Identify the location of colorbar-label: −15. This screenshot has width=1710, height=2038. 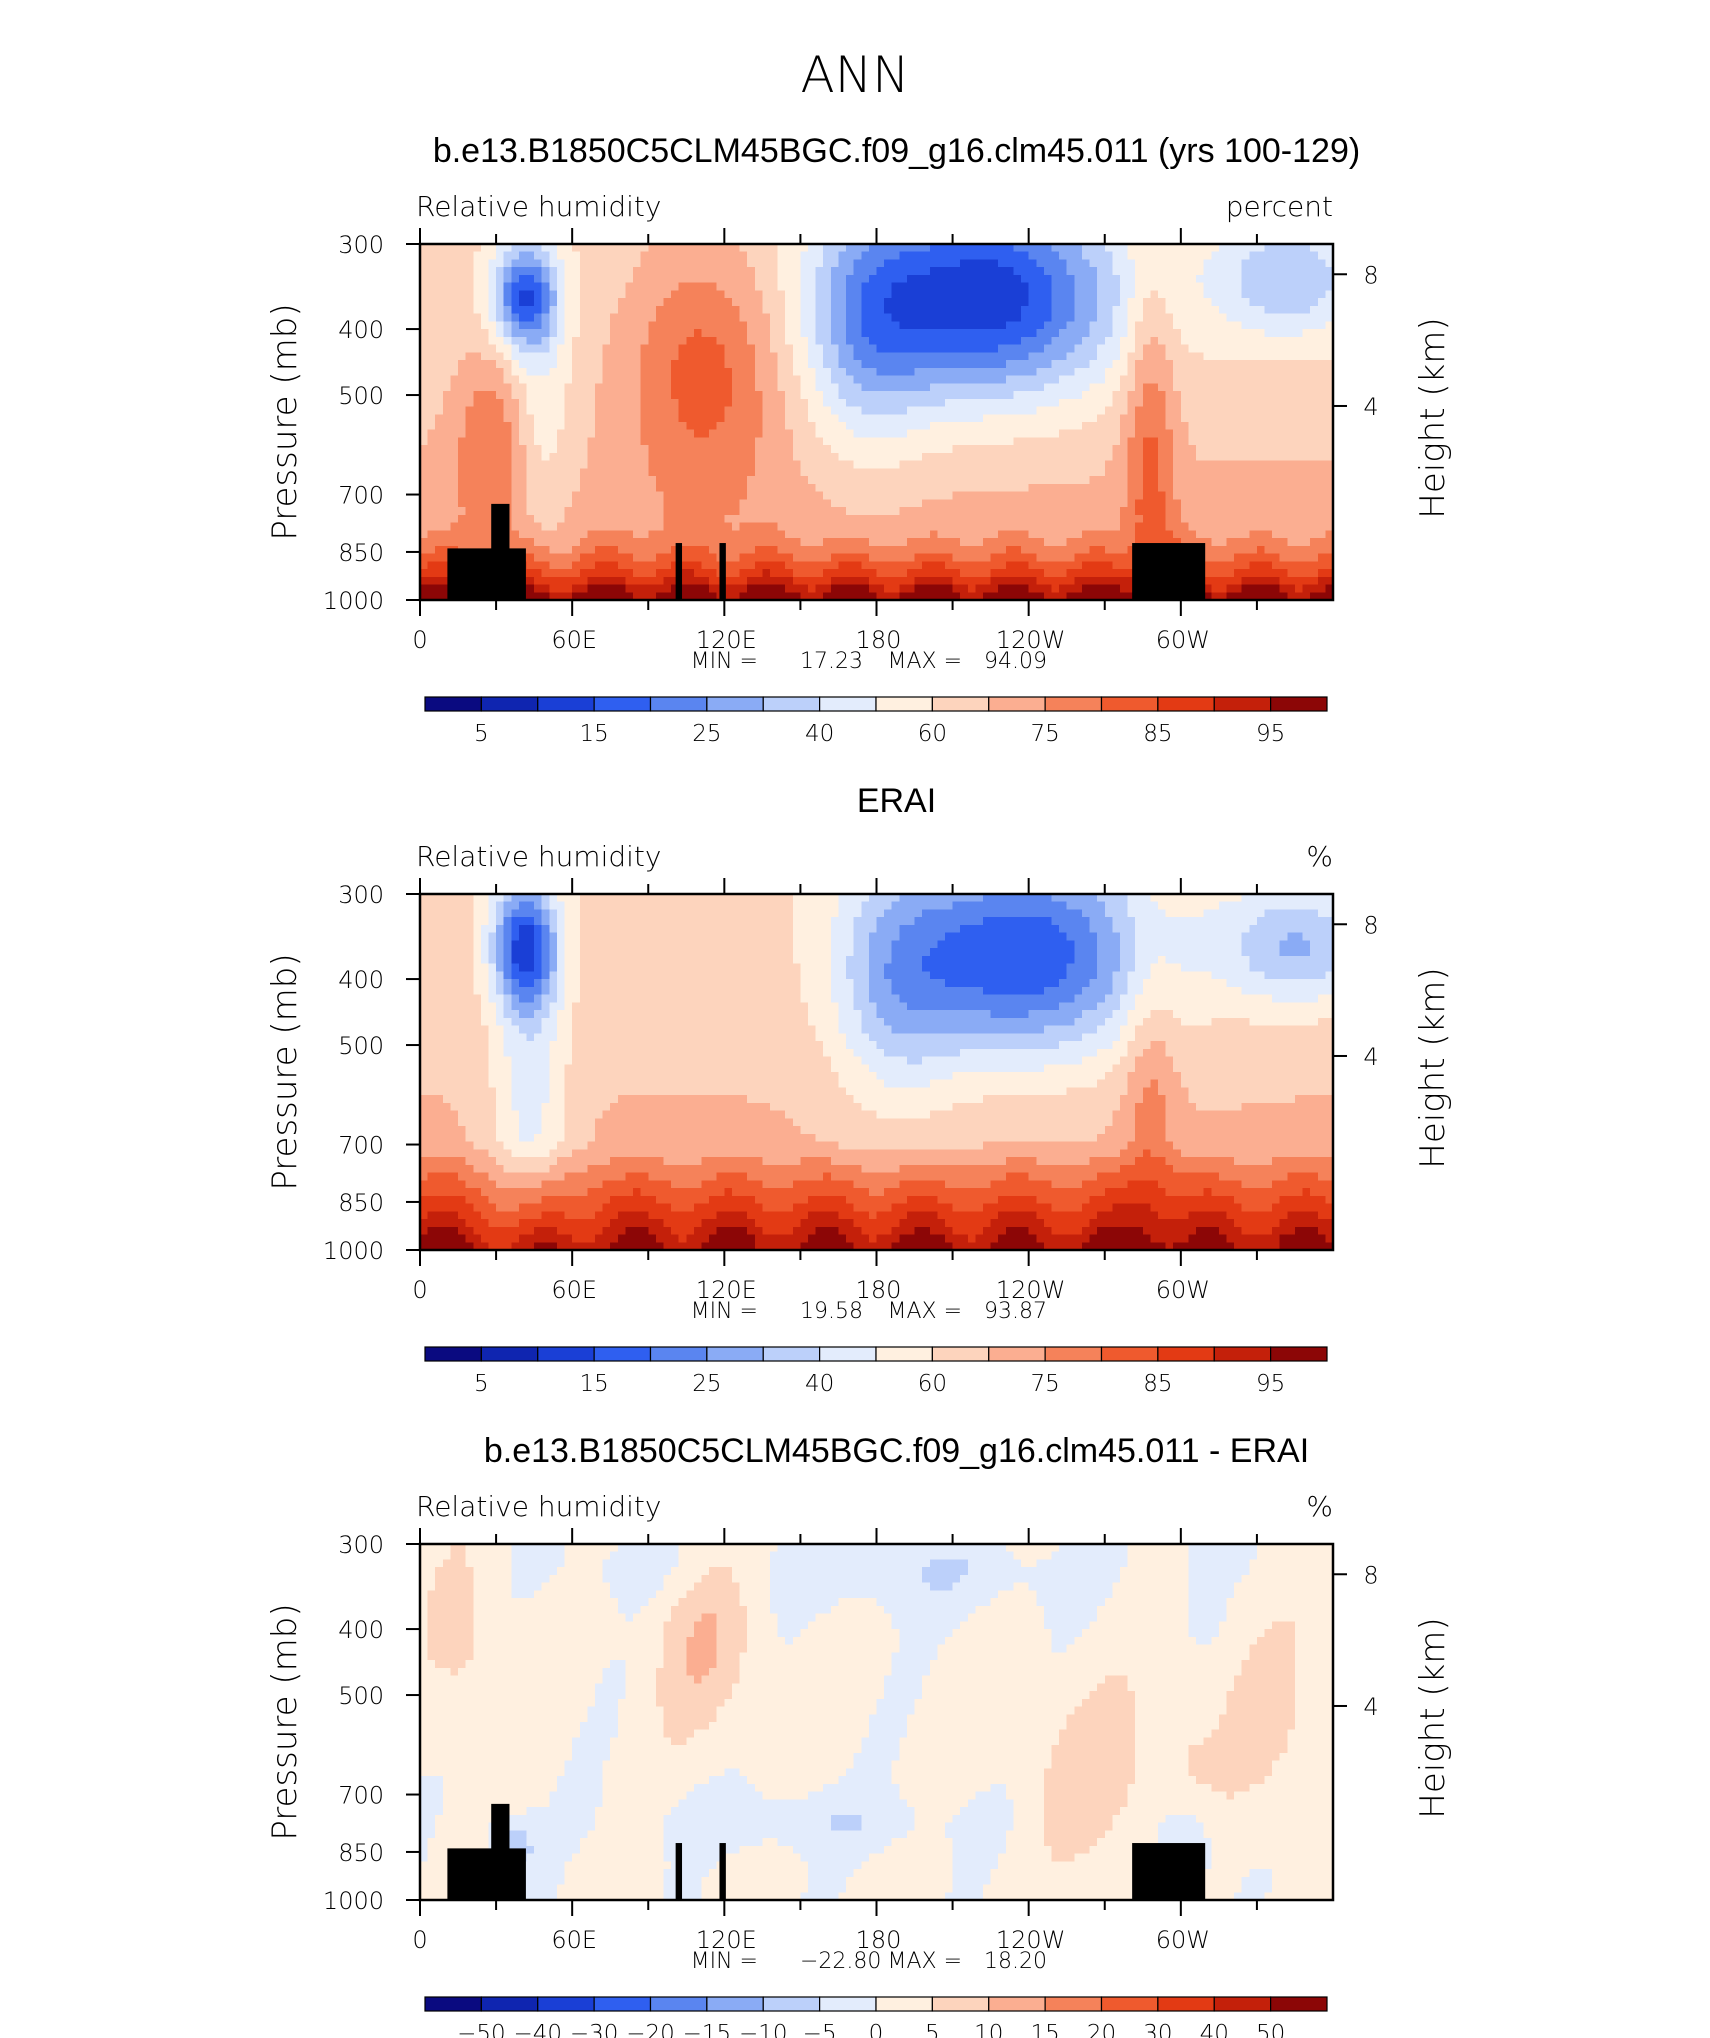
(707, 2029).